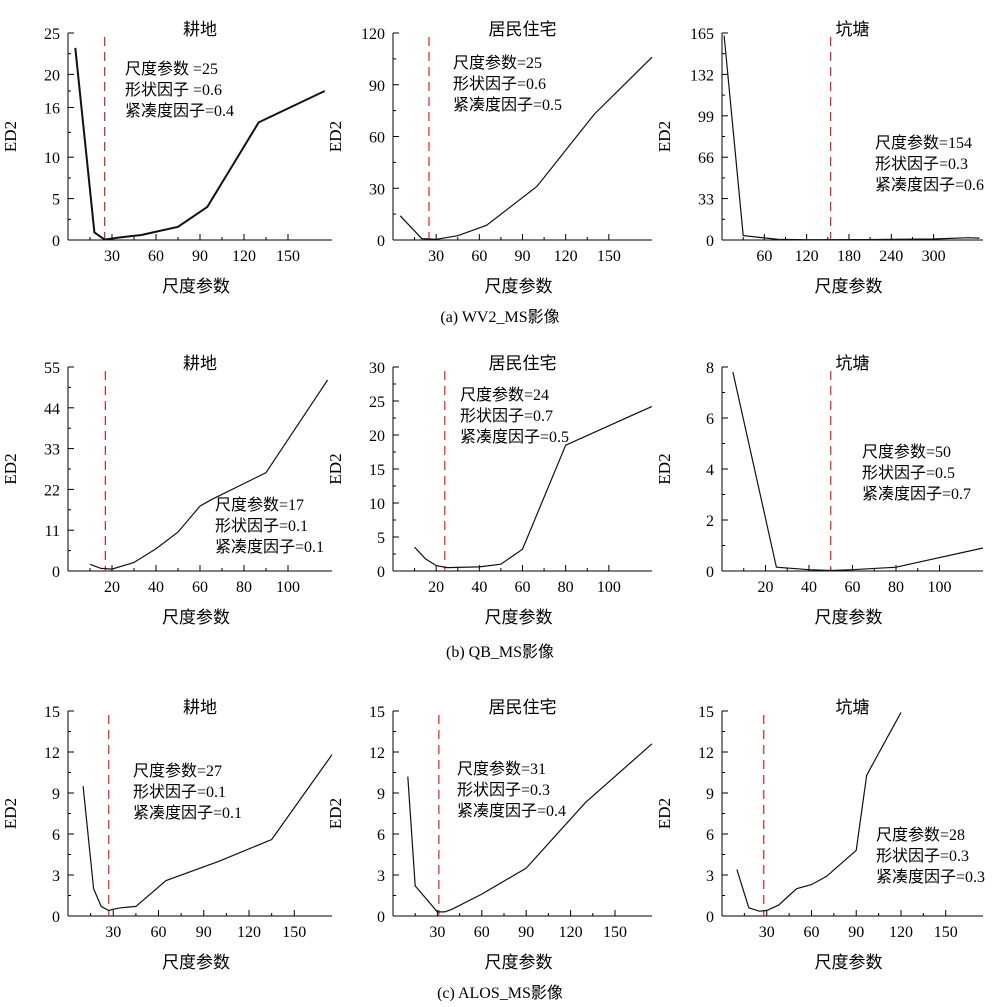 The image size is (1000, 1007). What do you see at coordinates (377, 138) in the screenshot?
I see `y-tick-label: 60` at bounding box center [377, 138].